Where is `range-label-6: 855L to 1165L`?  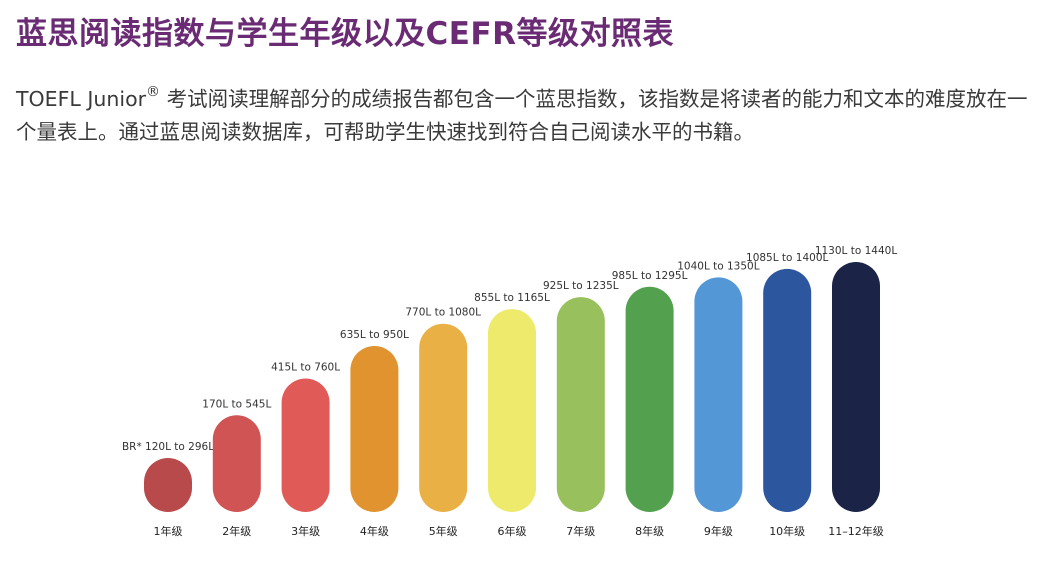 range-label-6: 855L to 1165L is located at coordinates (512, 298).